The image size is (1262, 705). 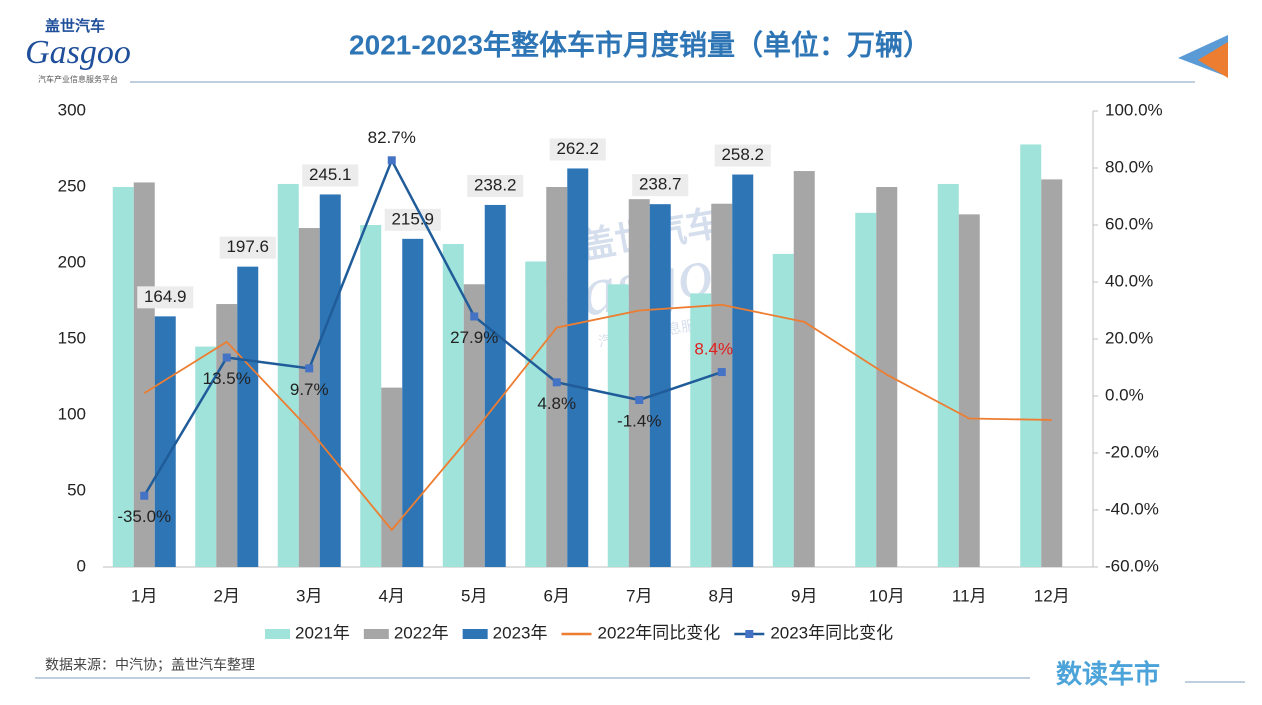 What do you see at coordinates (144, 516) in the screenshot?
I see `data-label: -35.0%` at bounding box center [144, 516].